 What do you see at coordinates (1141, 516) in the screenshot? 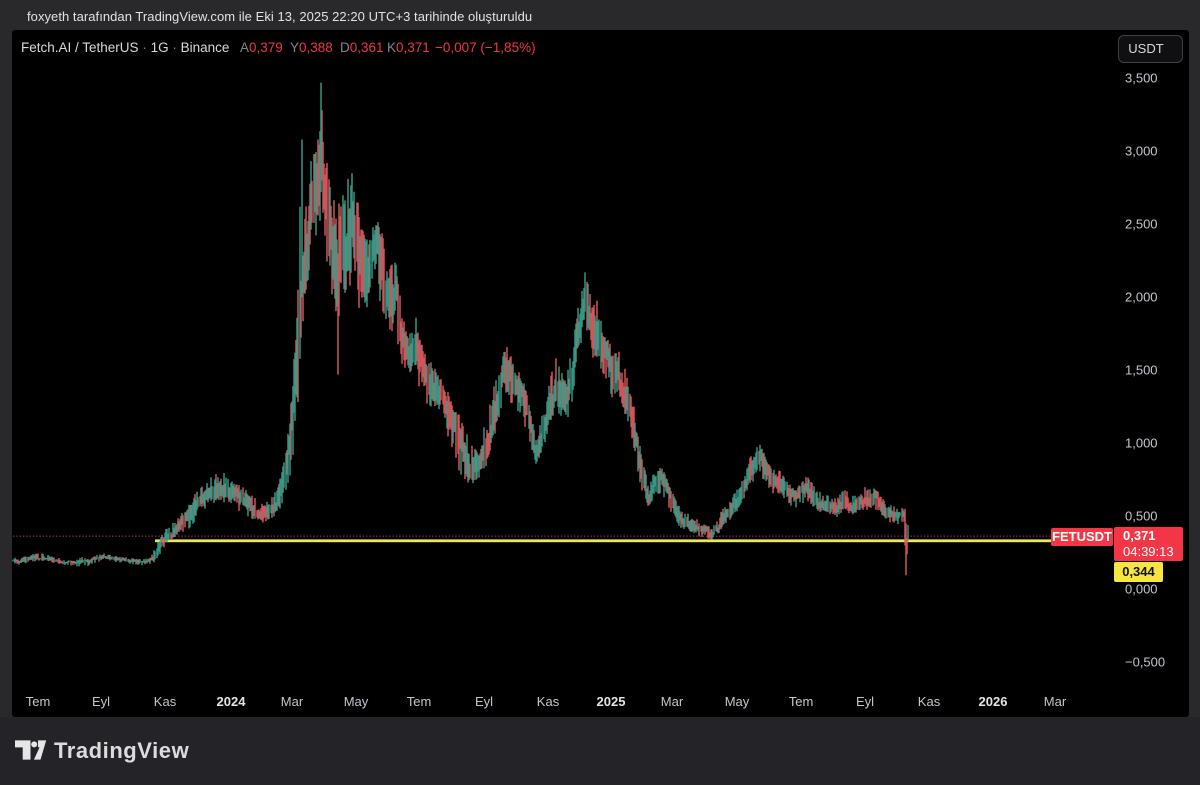
I see `svg-text: 0,500` at bounding box center [1141, 516].